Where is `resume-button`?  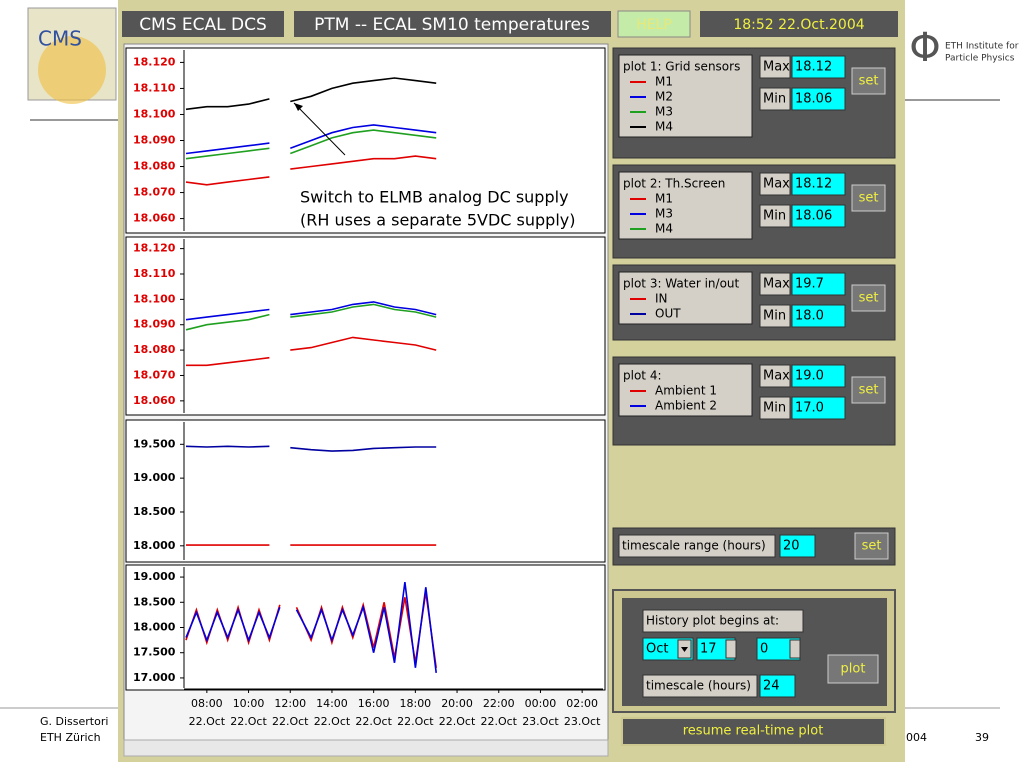 resume-button is located at coordinates (753, 731).